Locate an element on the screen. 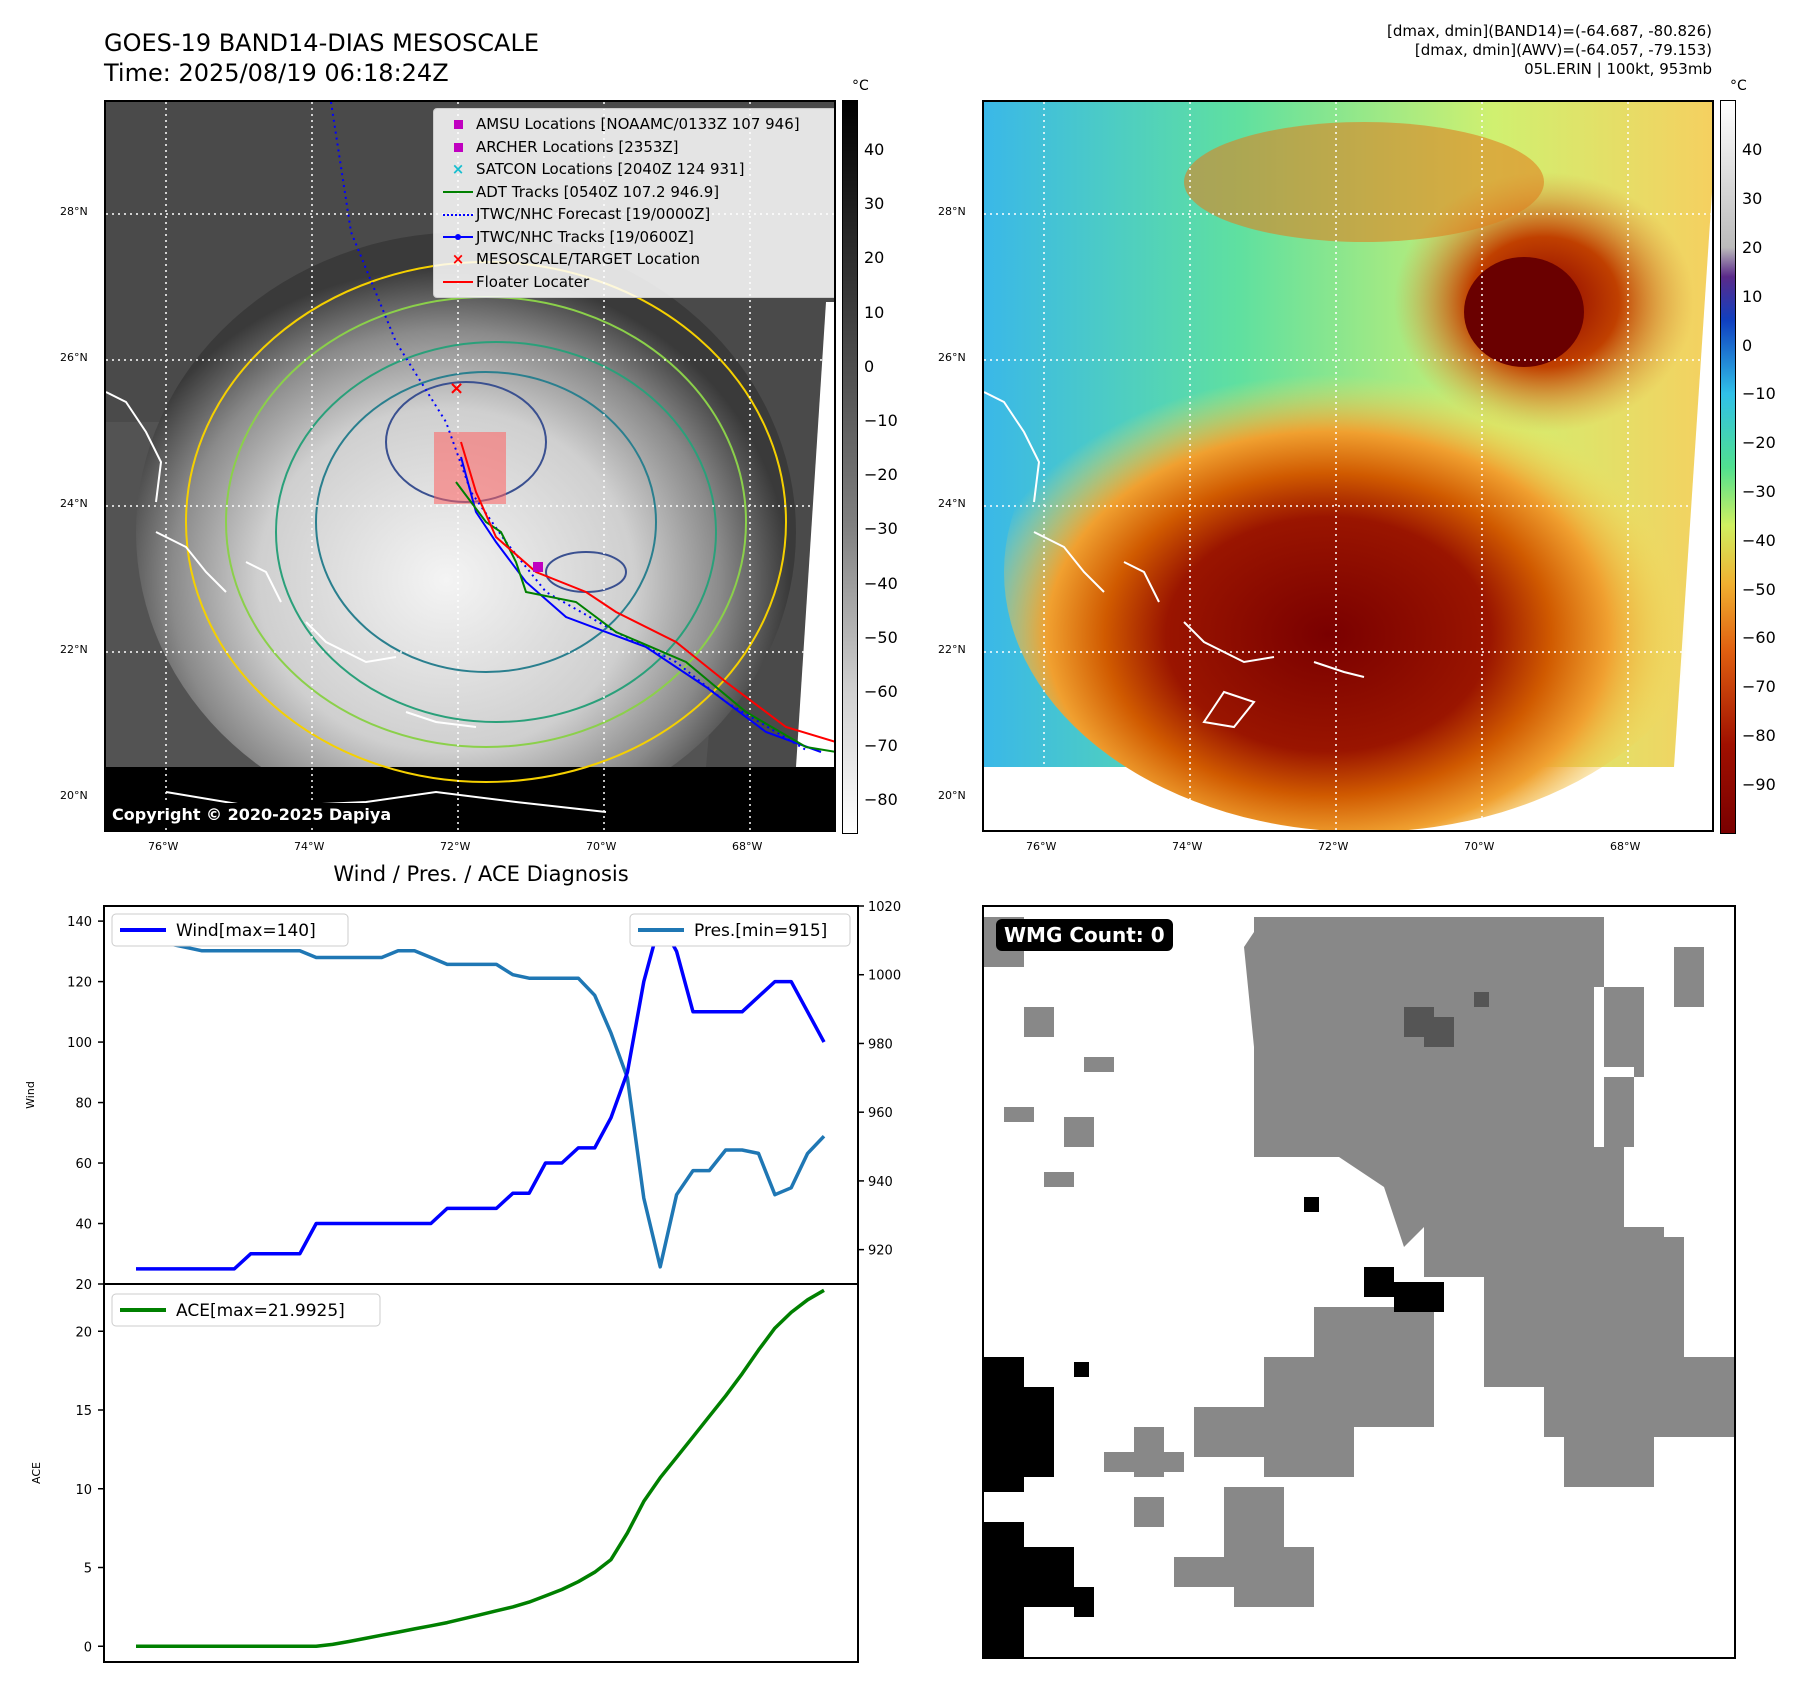 This screenshot has width=1797, height=1690. wind-tick-label: 120 is located at coordinates (79, 983).